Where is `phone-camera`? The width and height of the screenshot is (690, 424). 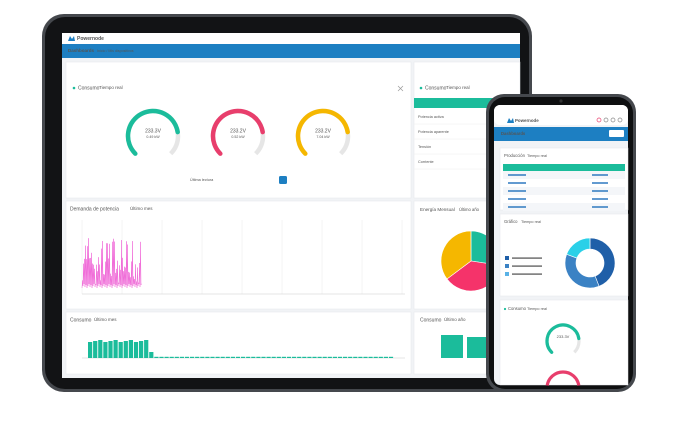
phone-camera is located at coordinates (561, 101).